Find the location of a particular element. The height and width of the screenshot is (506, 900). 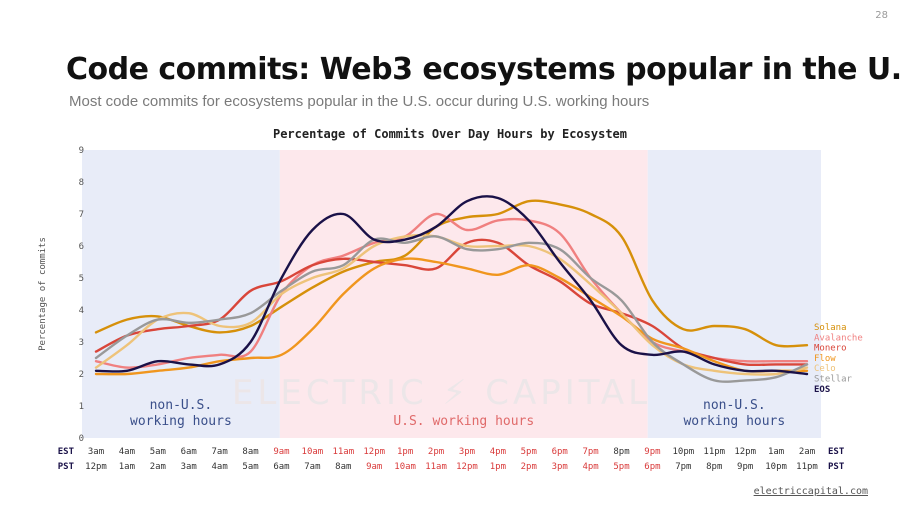

x-tick-est: 11am is located at coordinates (343, 452).